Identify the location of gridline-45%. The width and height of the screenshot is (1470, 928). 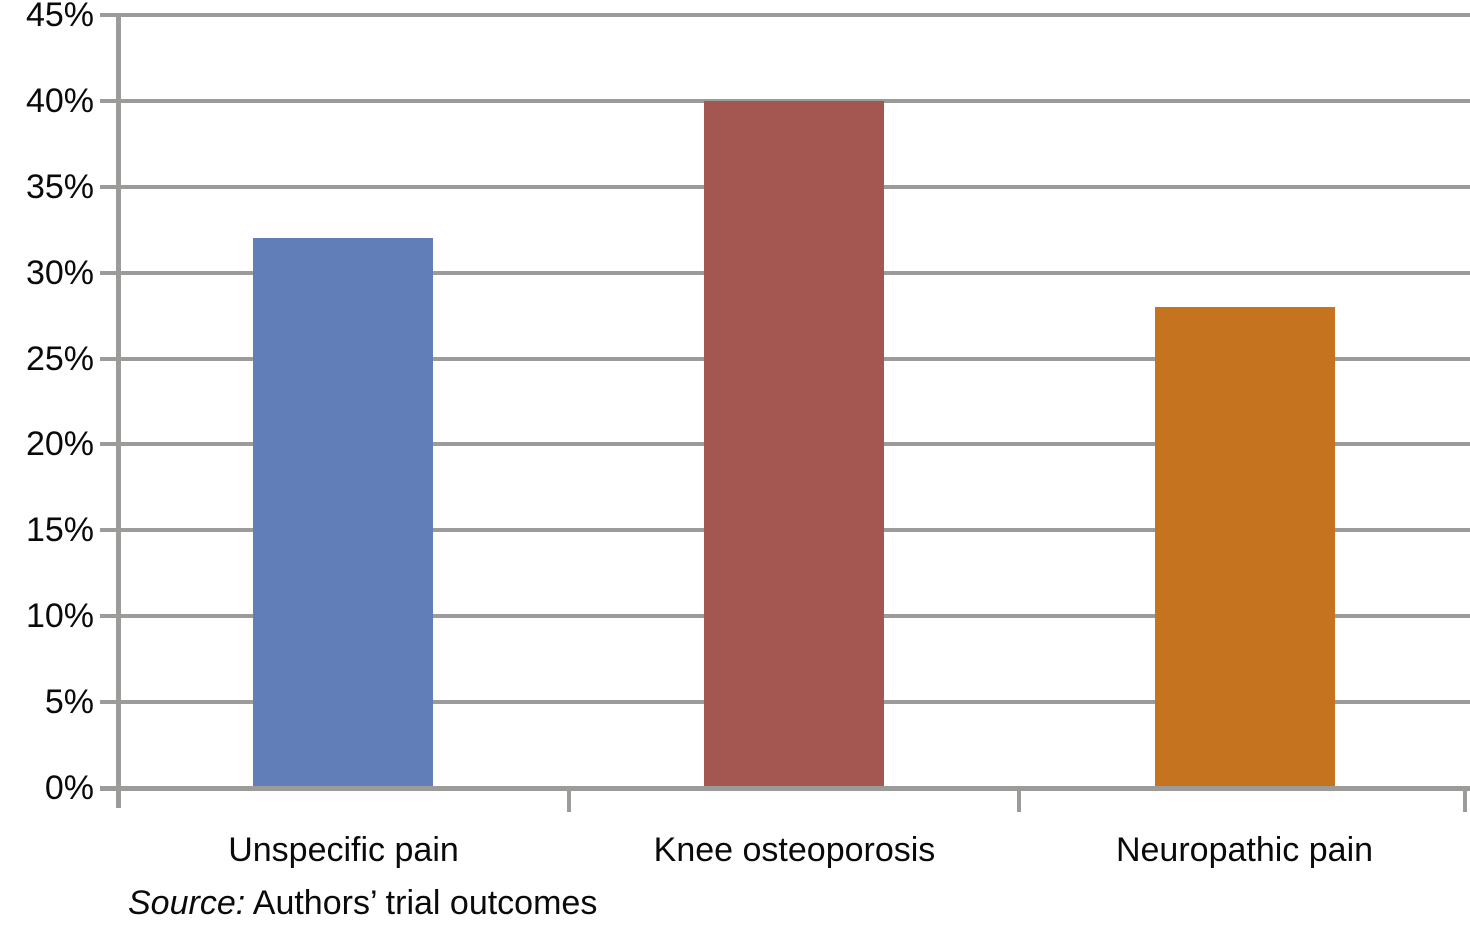
(794, 15).